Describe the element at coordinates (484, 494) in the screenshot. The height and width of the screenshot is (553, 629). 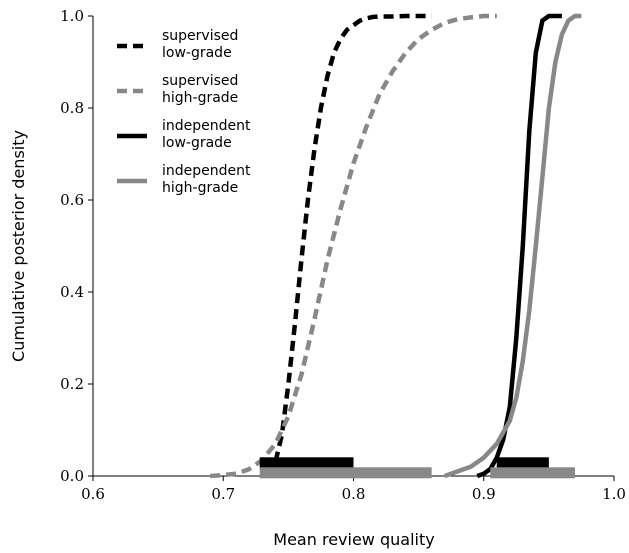
I see `x-tick-label: 0.9` at that location.